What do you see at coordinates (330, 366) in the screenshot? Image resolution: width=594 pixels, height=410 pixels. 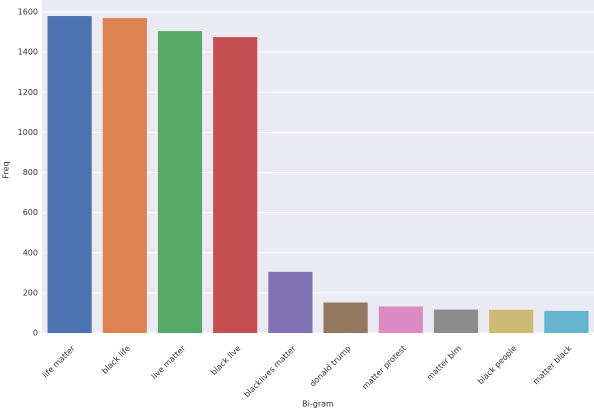 I see `x-tick-label: donald trump` at bounding box center [330, 366].